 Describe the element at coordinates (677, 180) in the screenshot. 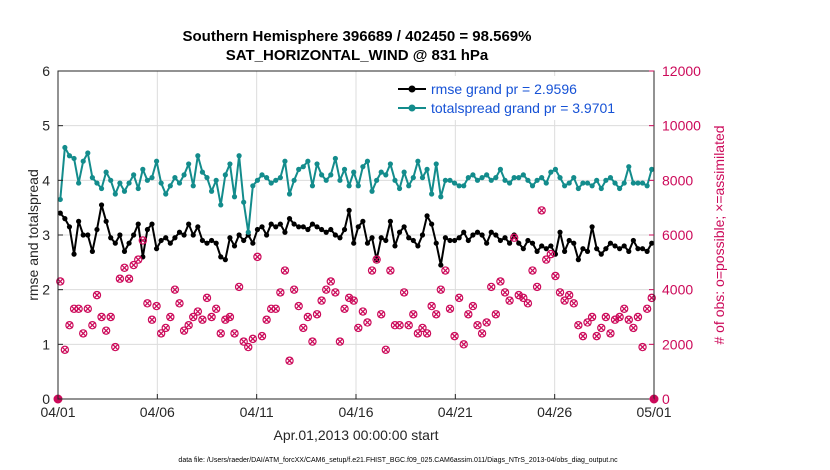

I see `y2-tick-label: 8000` at that location.